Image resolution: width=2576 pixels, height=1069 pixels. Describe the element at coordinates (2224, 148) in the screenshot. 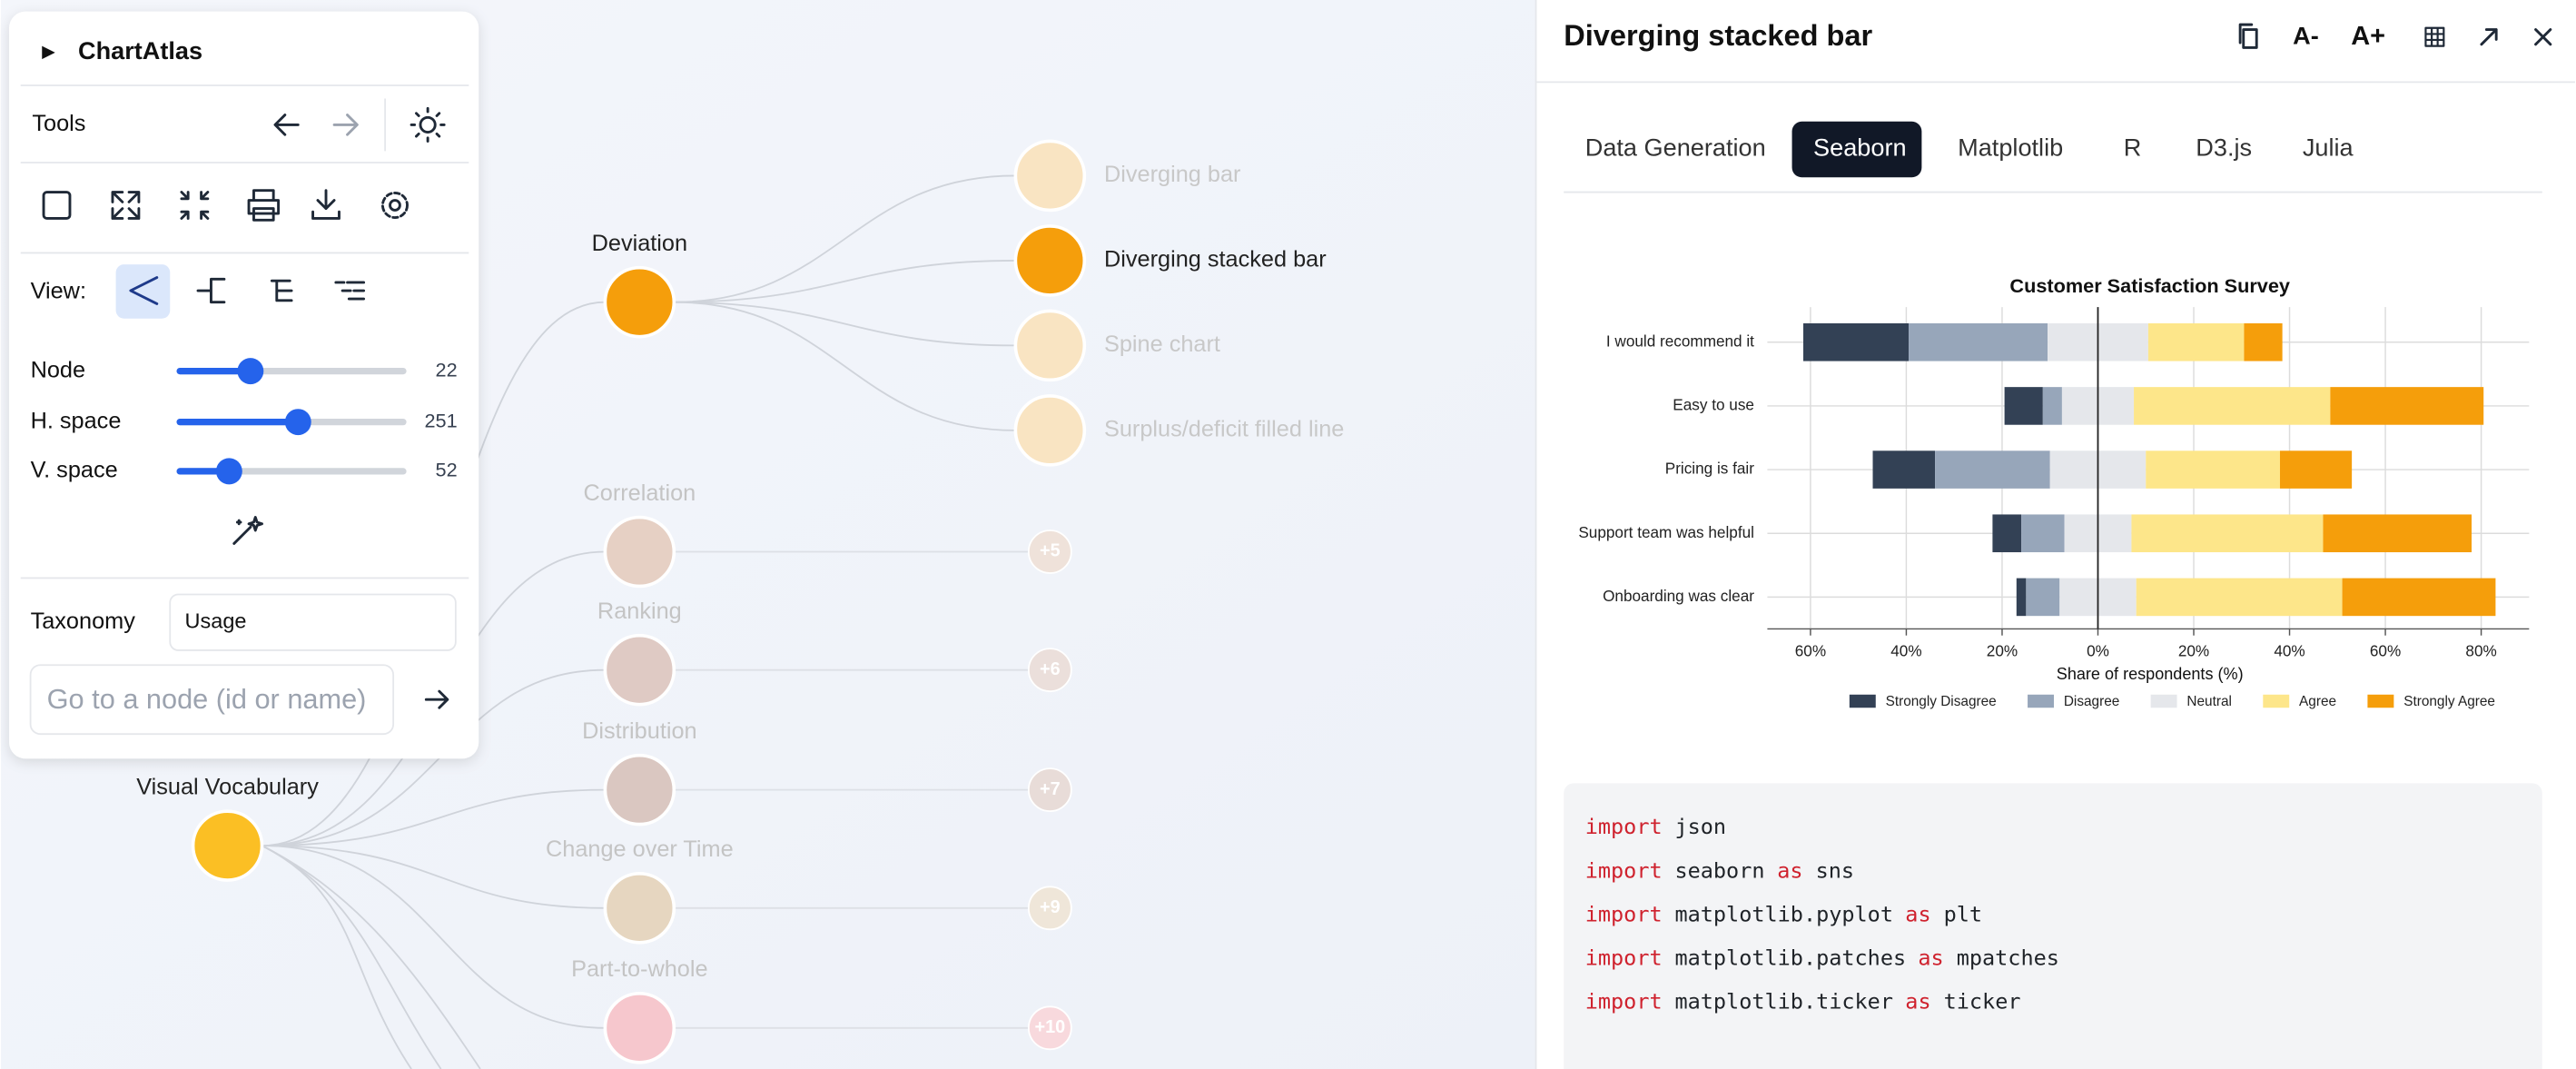

I see `tab: D3.js` at that location.